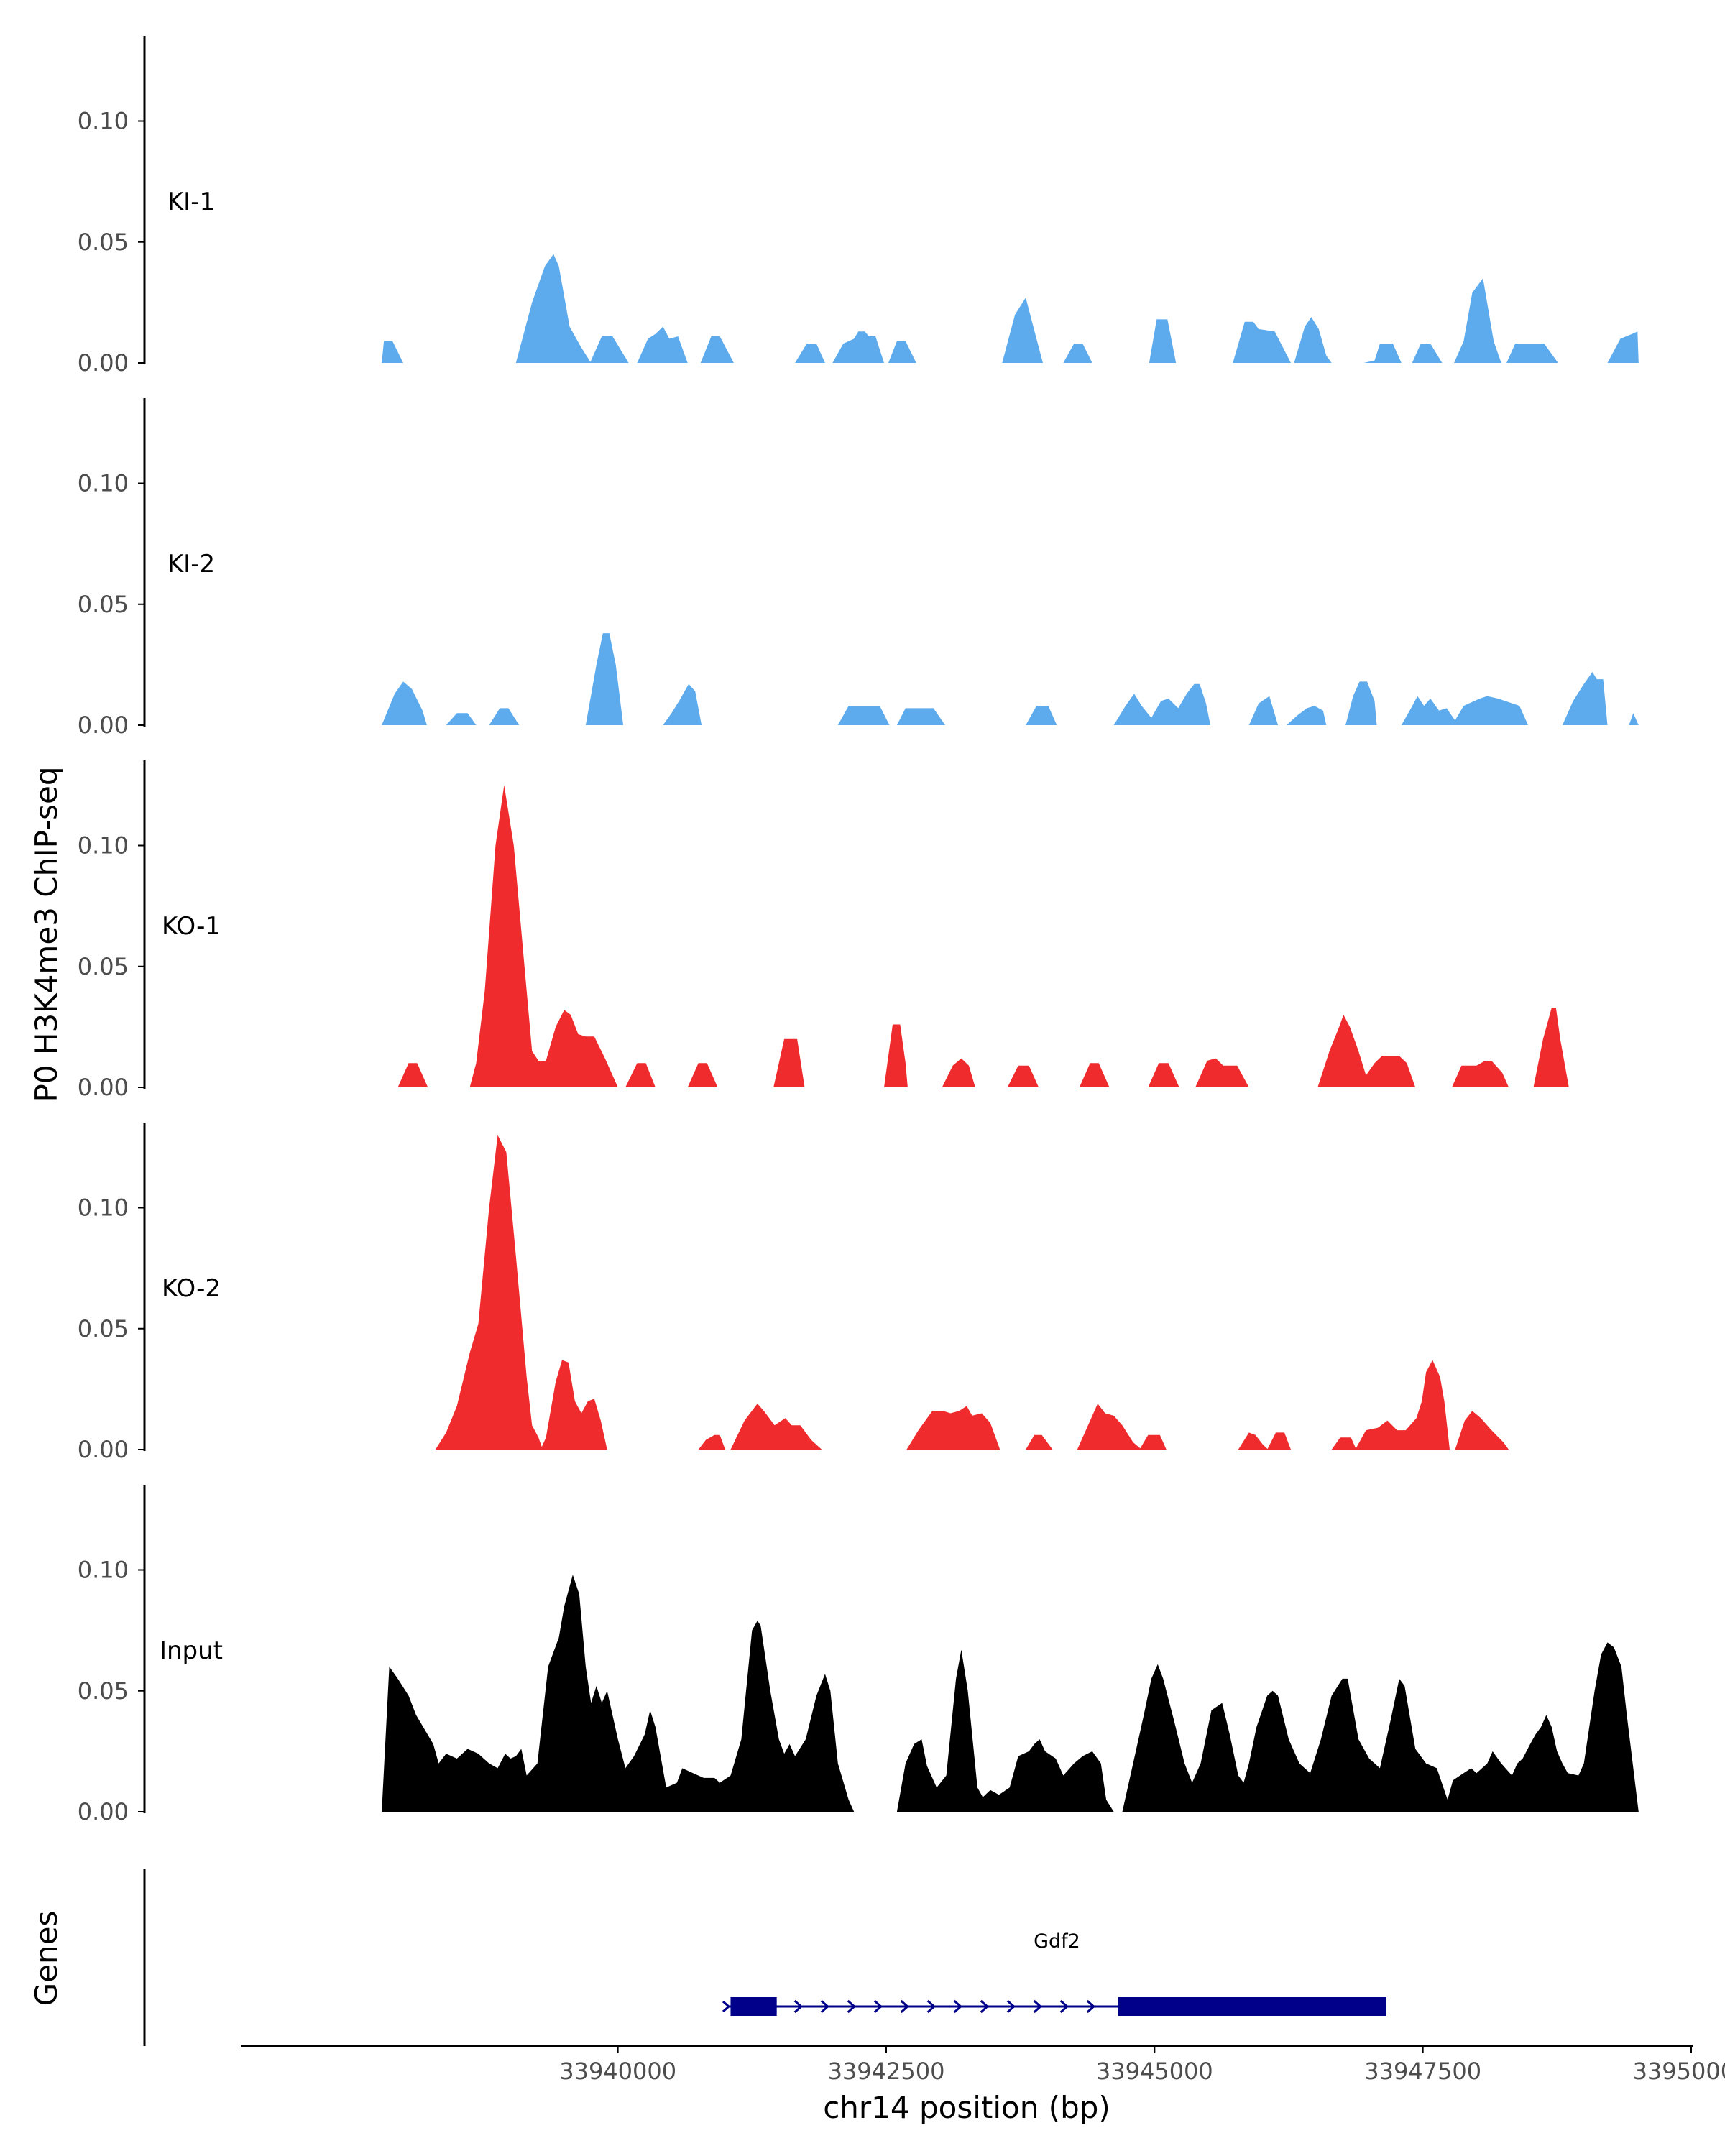 The height and width of the screenshot is (2156, 1725). I want to click on track-label: KI-2, so click(191, 565).